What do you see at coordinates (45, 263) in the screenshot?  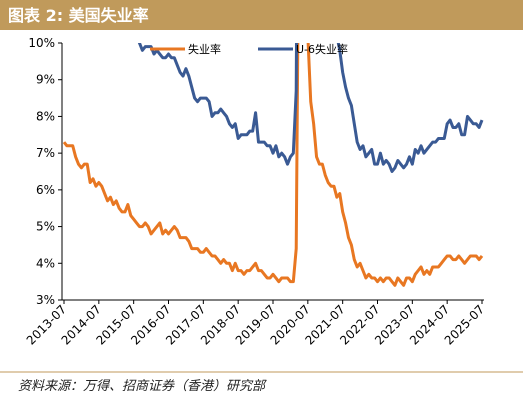 I see `y-tick-label: 4%` at bounding box center [45, 263].